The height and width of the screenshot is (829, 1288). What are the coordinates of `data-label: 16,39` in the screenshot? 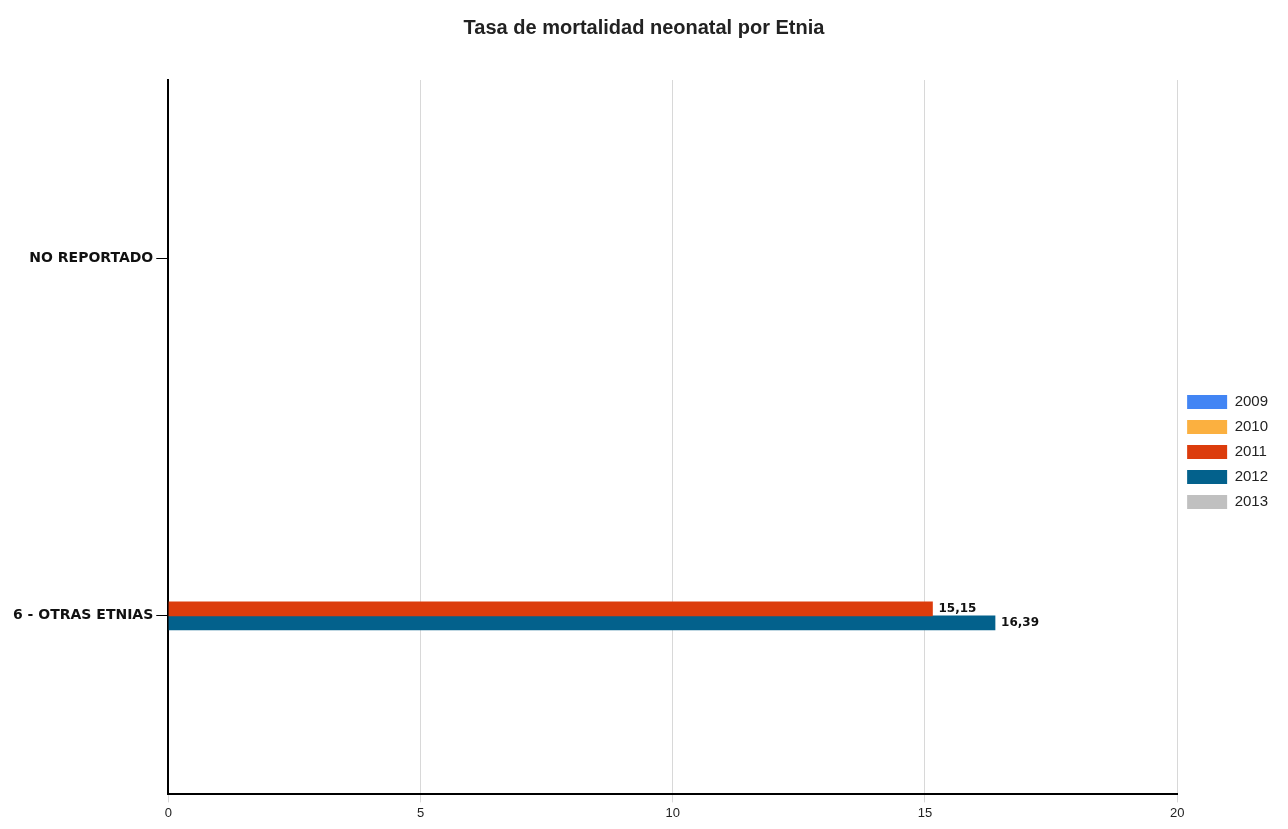 It's located at (1020, 621).